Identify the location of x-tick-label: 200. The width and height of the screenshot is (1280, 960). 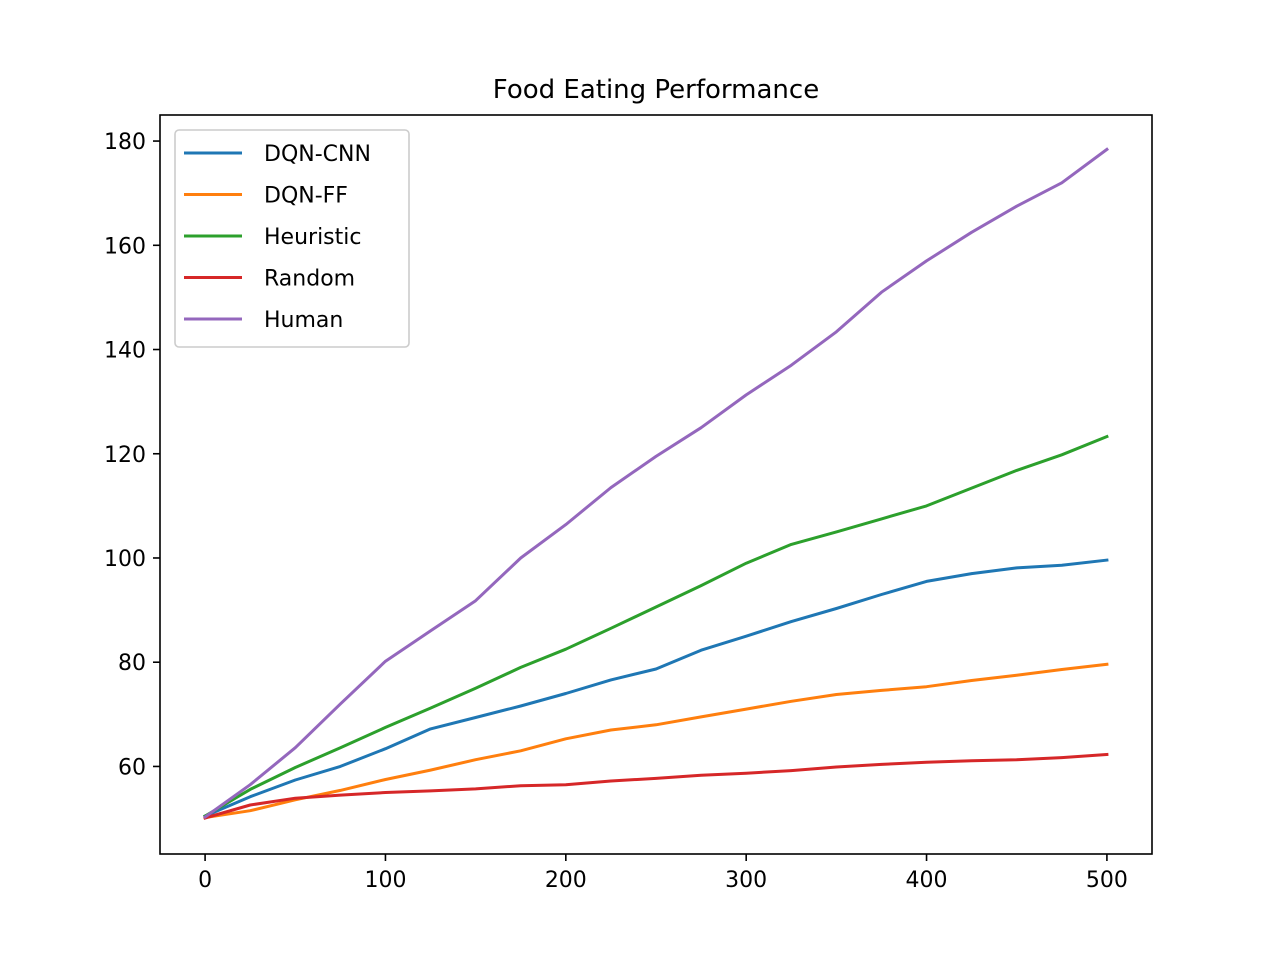
(566, 880).